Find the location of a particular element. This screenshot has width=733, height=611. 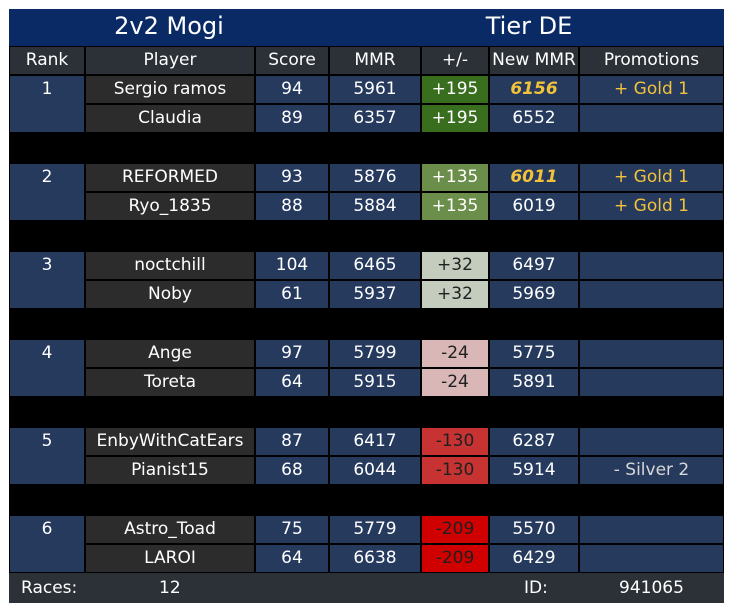

player-score: 89 is located at coordinates (292, 118).